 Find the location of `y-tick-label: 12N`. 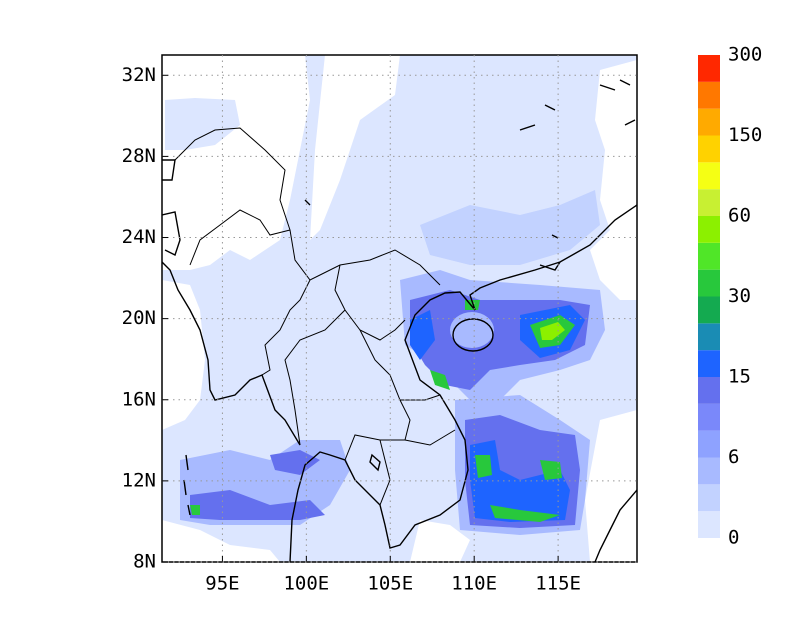

y-tick-label: 12N is located at coordinates (139, 480).